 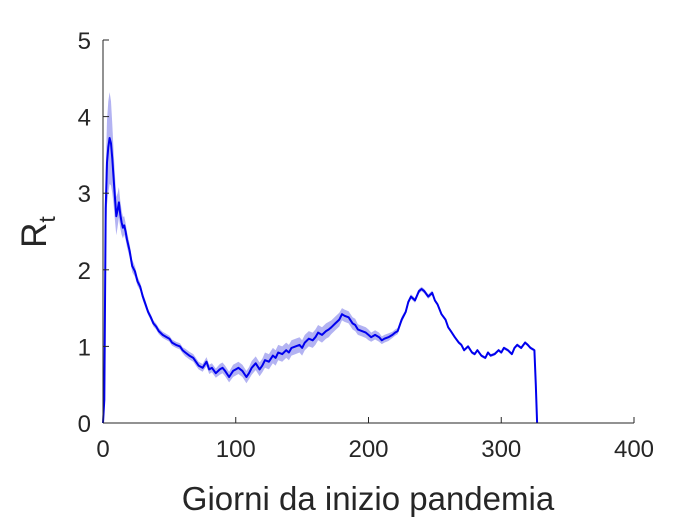 I want to click on y-axis-label: Rt, so click(x=37, y=232).